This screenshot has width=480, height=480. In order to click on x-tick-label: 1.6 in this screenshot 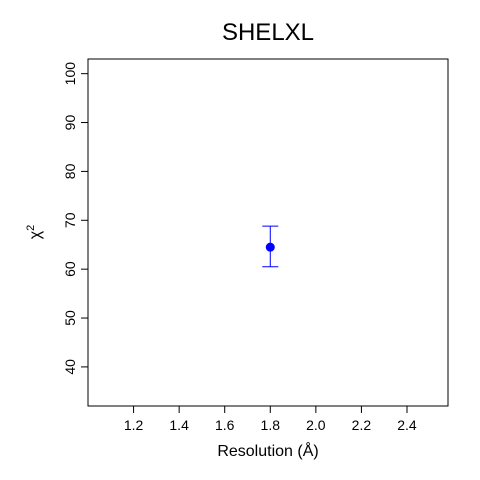, I will do `click(225, 425)`.